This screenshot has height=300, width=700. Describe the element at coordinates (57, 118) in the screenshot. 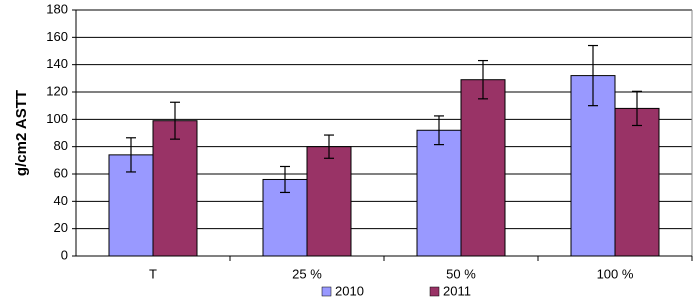

I see `y-tick-label: 100` at that location.